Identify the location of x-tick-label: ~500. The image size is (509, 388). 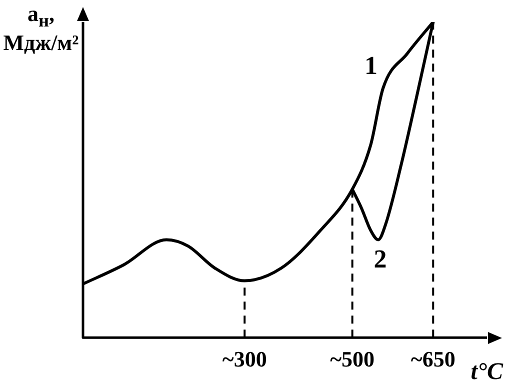
(352, 359).